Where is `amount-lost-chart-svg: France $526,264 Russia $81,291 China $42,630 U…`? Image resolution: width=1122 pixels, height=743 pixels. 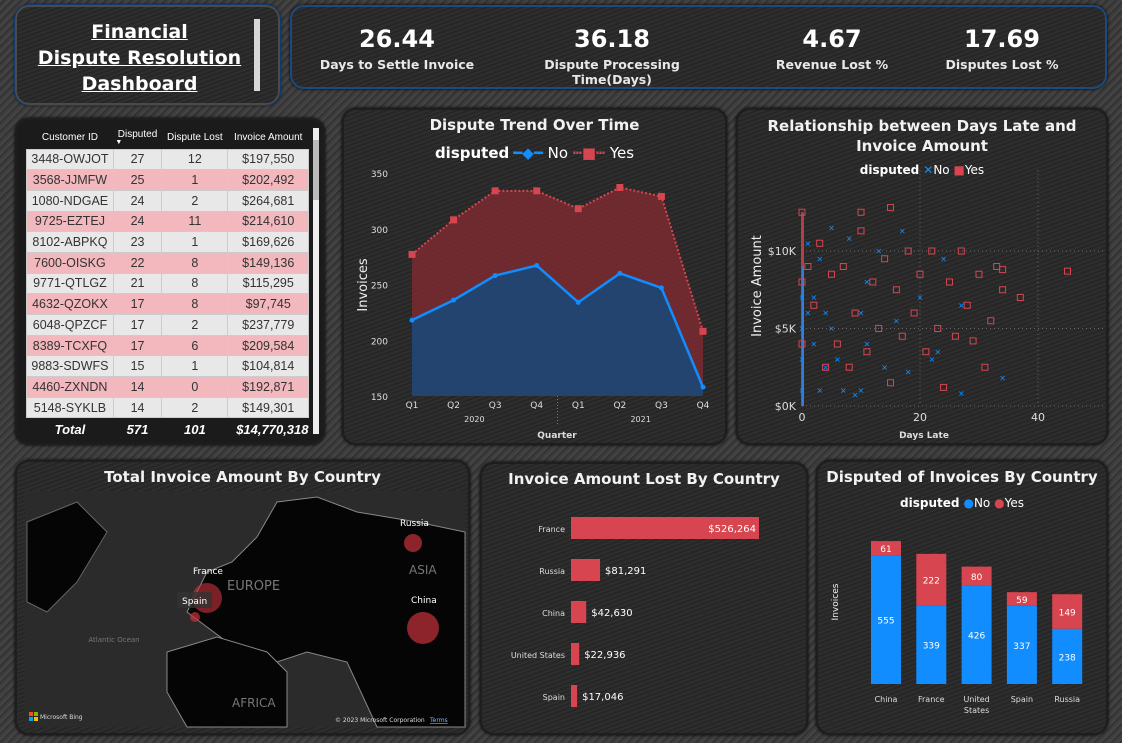 amount-lost-chart-svg: France $526,264 Russia $81,291 China $42,630 U… is located at coordinates (635, 612).